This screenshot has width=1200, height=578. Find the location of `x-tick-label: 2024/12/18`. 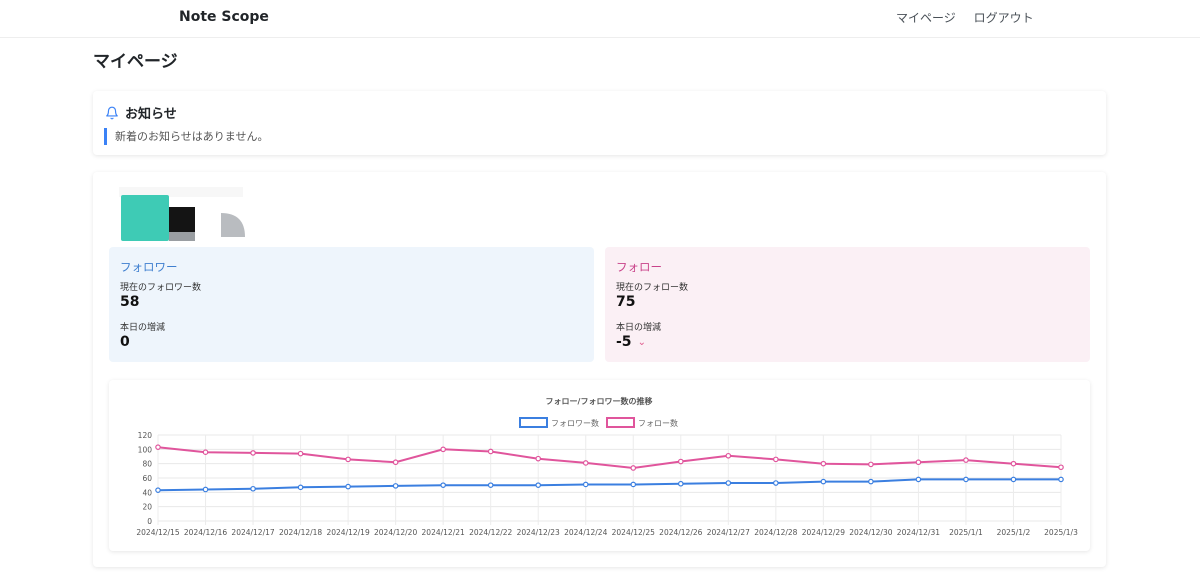

x-tick-label: 2024/12/18 is located at coordinates (300, 532).